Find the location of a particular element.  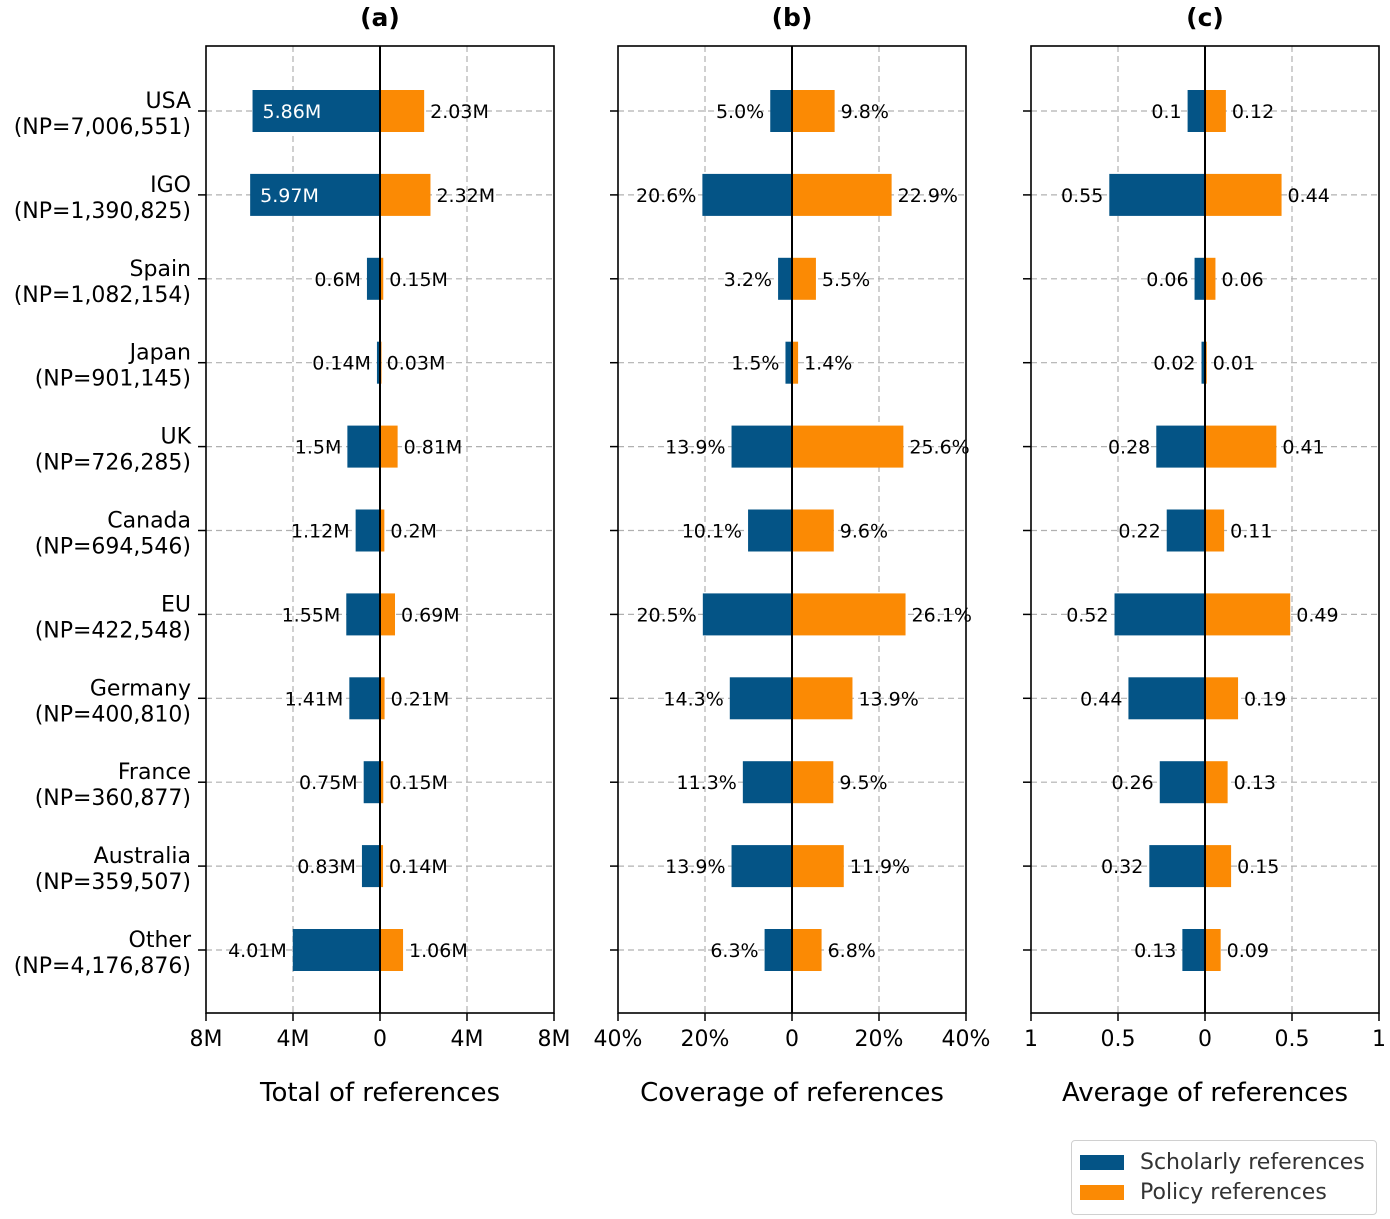

category-label-name: Other is located at coordinates (160, 940).